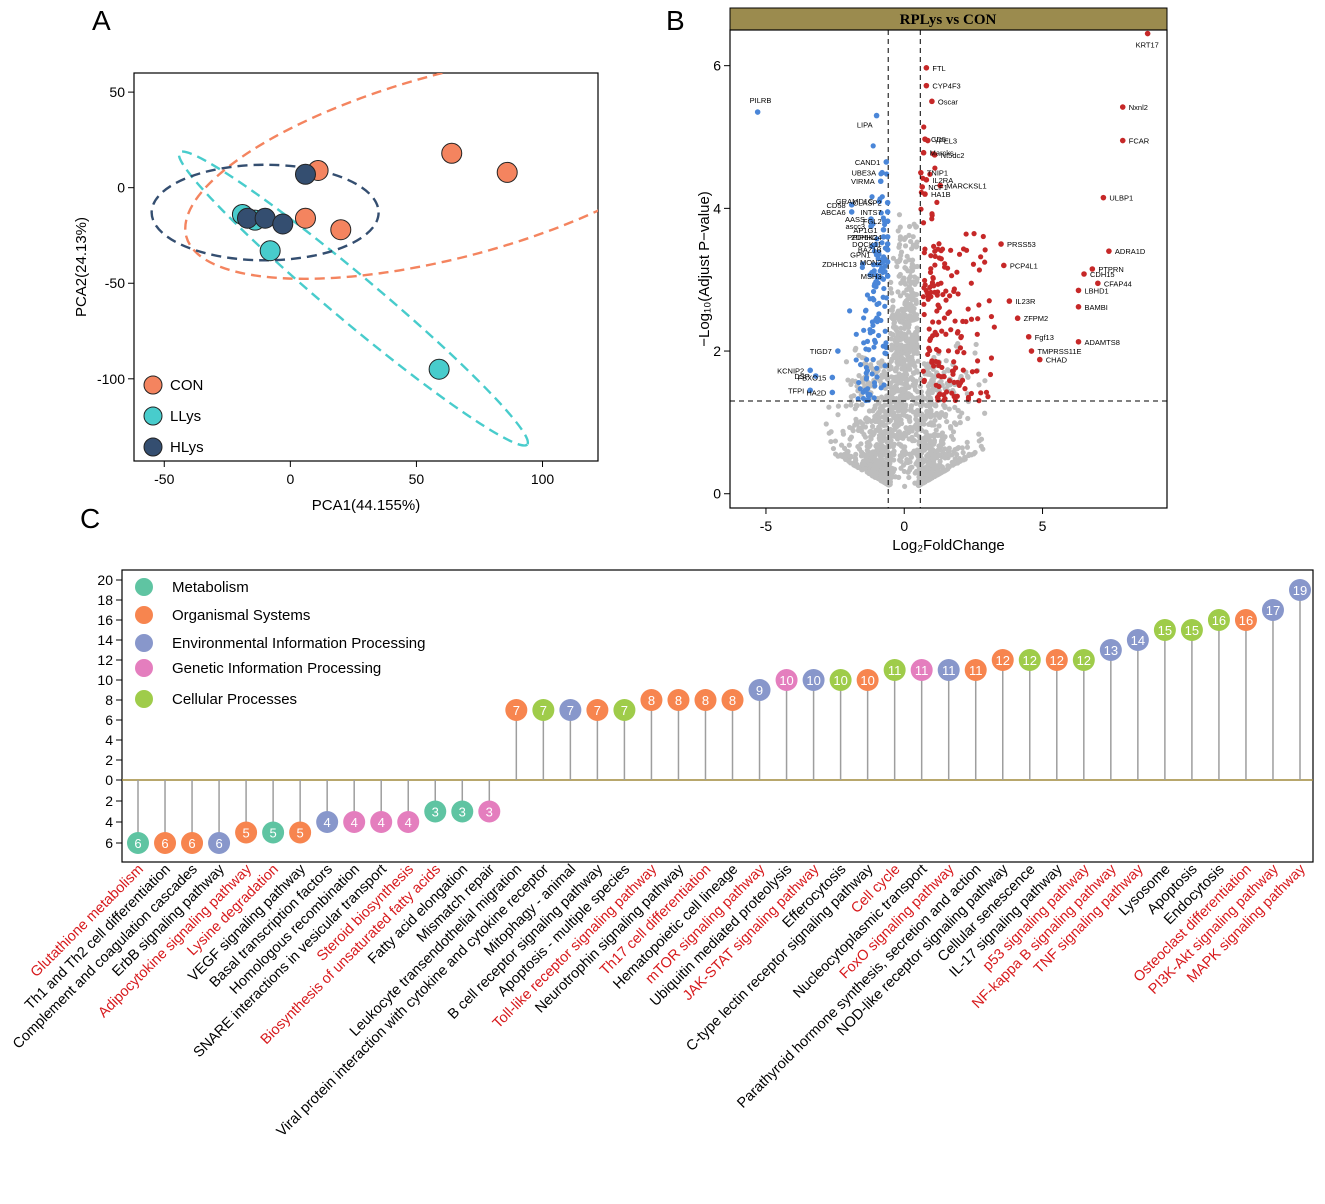 This screenshot has height=1204, width=1325. What do you see at coordinates (872, 221) in the screenshot?
I see `gene-label-fgl2: FGL2` at bounding box center [872, 221].